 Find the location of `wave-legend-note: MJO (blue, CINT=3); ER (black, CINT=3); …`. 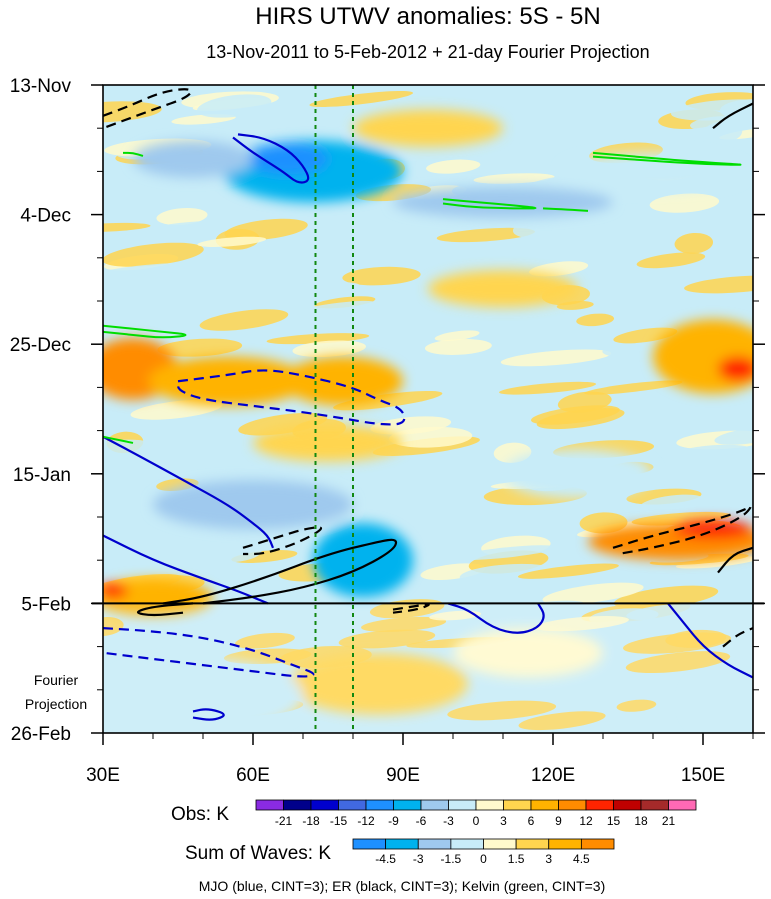

wave-legend-note: MJO (blue, CINT=3); ER (black, CINT=3); … is located at coordinates (402, 886).